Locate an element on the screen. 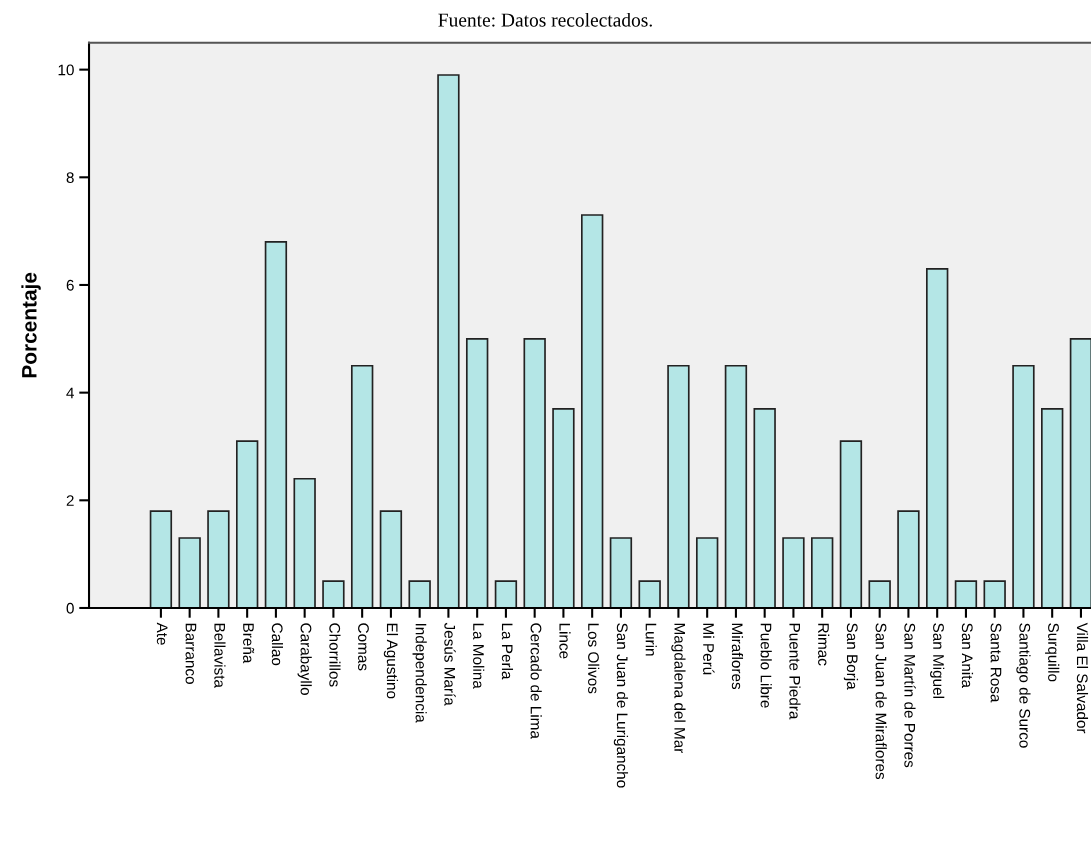  x-tick-label: Santa Rosa is located at coordinates (996, 663).